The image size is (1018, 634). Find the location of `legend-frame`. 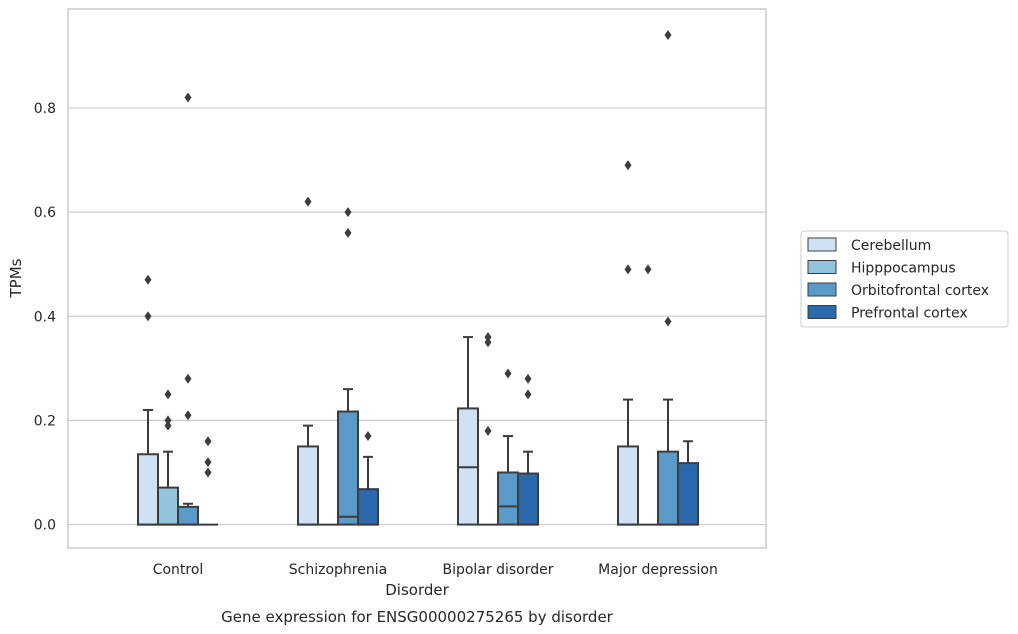

legend-frame is located at coordinates (904, 279).